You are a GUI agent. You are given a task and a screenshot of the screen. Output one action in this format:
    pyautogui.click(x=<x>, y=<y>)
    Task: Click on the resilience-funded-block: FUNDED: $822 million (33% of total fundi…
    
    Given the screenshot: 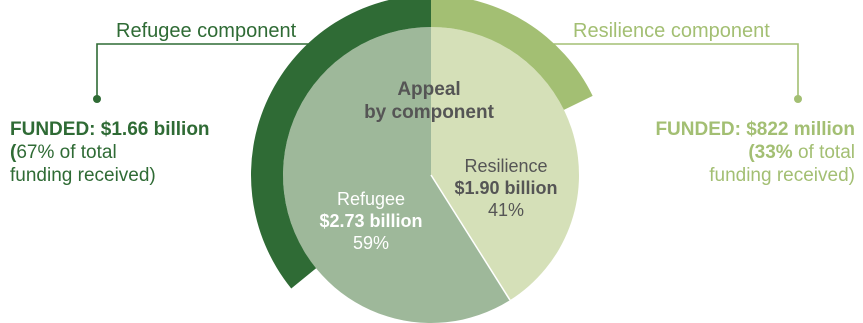 What is the action you would take?
    pyautogui.click(x=755, y=152)
    